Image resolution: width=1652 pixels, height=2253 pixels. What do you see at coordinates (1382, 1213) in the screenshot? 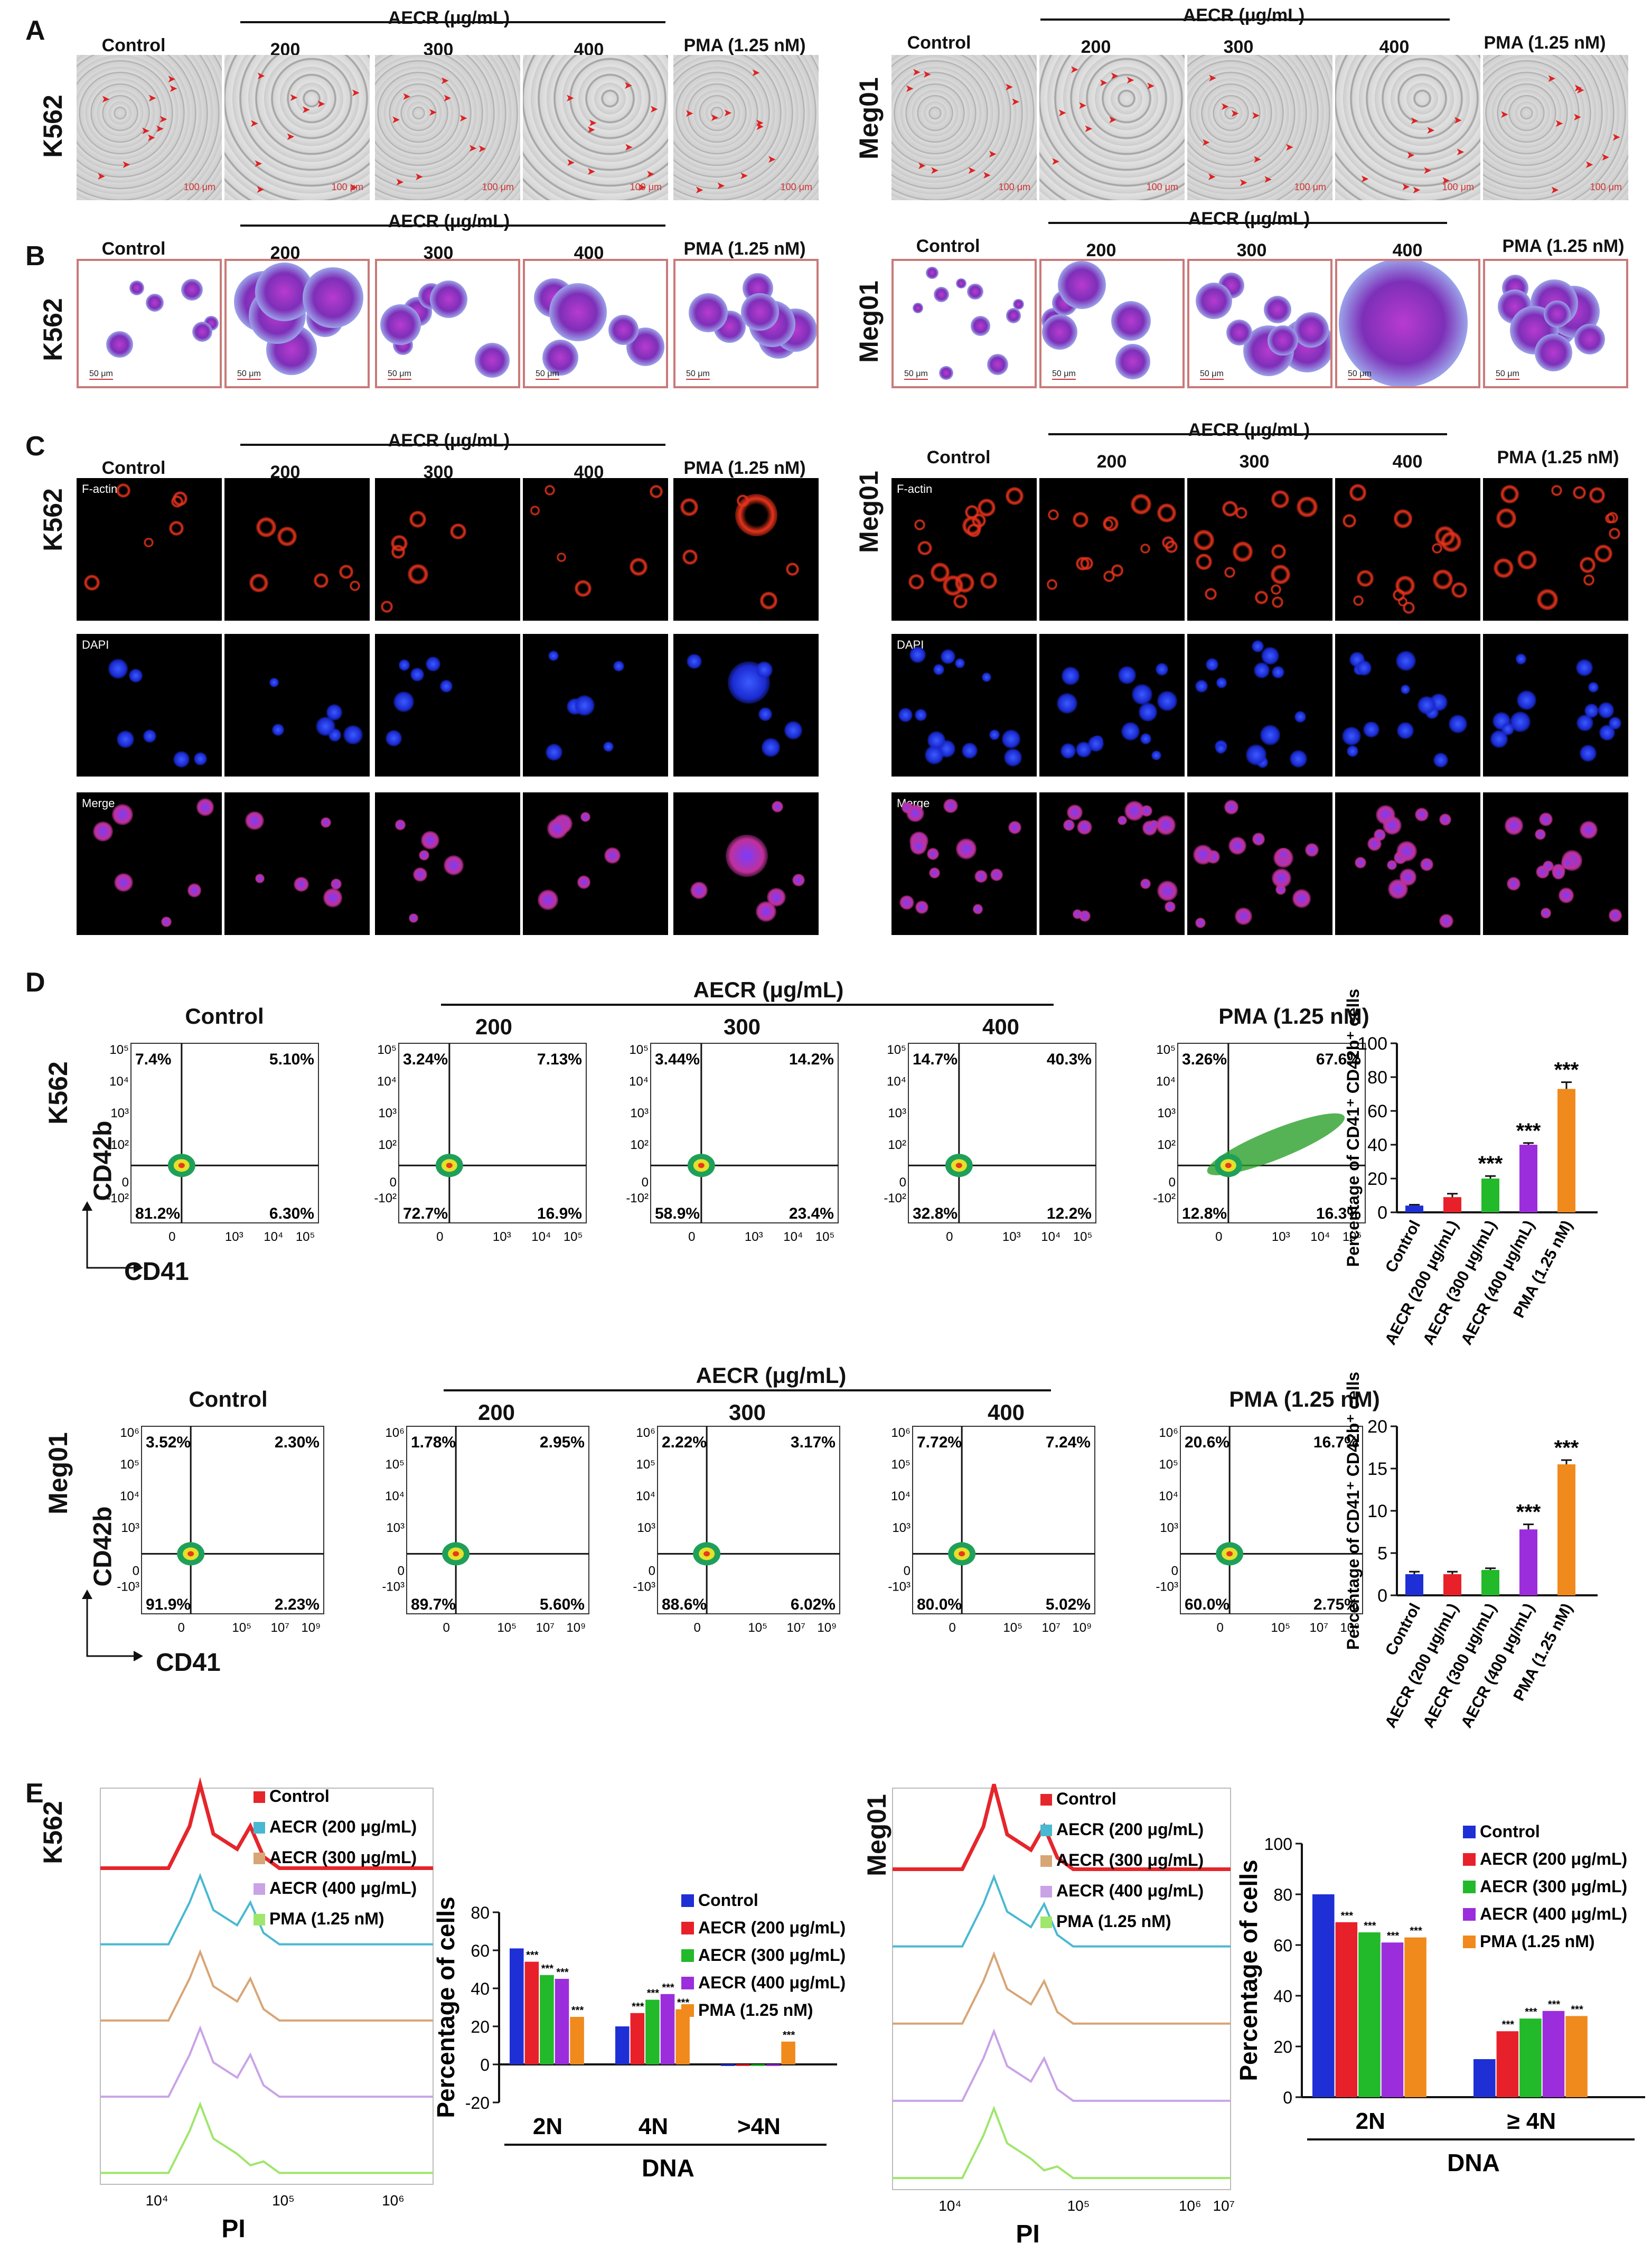
I see `y-tick-label: 0` at bounding box center [1382, 1213].